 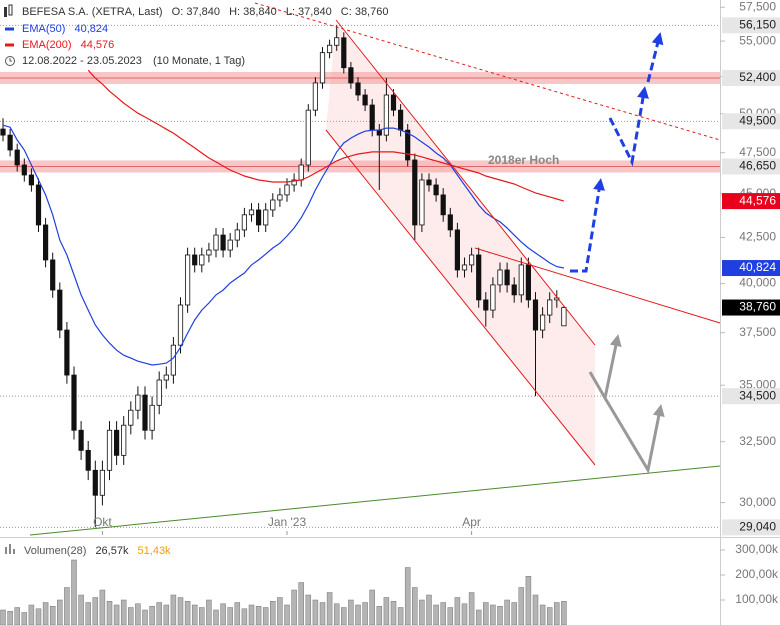 What do you see at coordinates (389, 583) in the screenshot?
I see `volume-layer: 100,00k 200,00k 300,00k` at bounding box center [389, 583].